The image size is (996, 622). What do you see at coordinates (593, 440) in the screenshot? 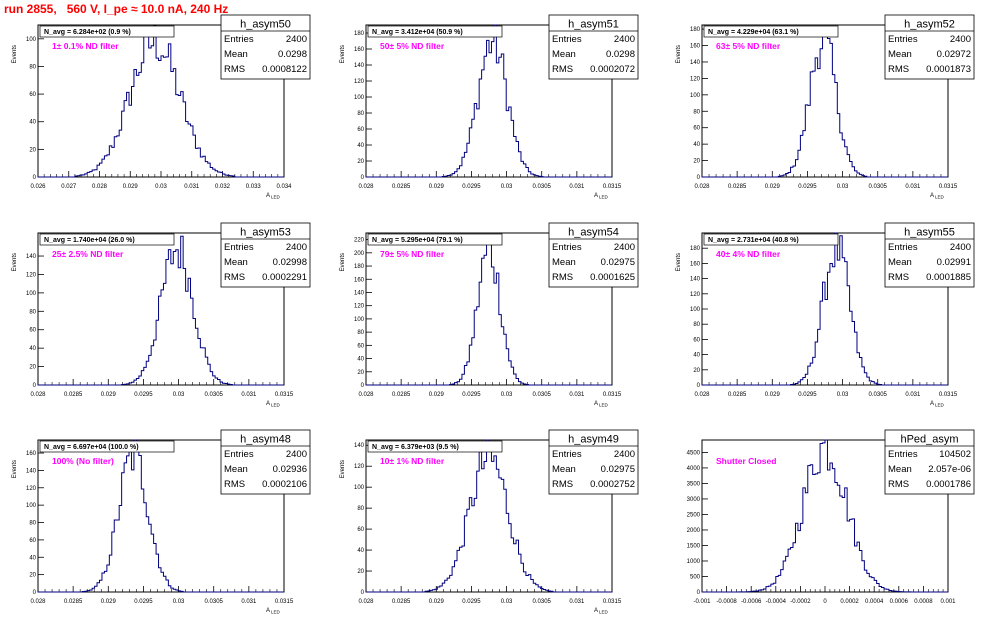
I see `histogram-name: h_asym49` at bounding box center [593, 440].